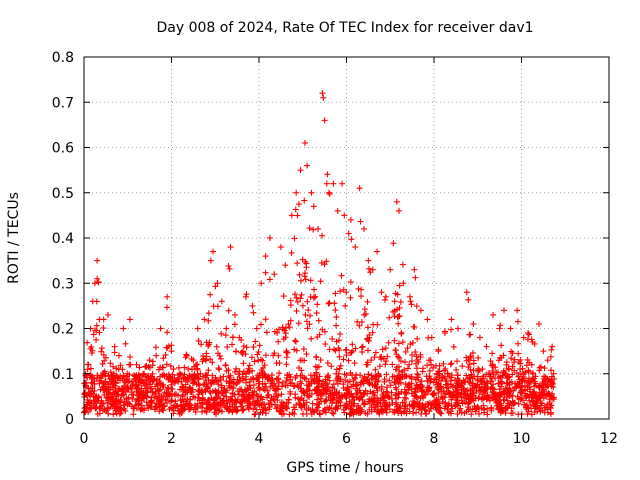  What do you see at coordinates (63, 284) in the screenshot?
I see `y-tick-label: 0.3` at bounding box center [63, 284].